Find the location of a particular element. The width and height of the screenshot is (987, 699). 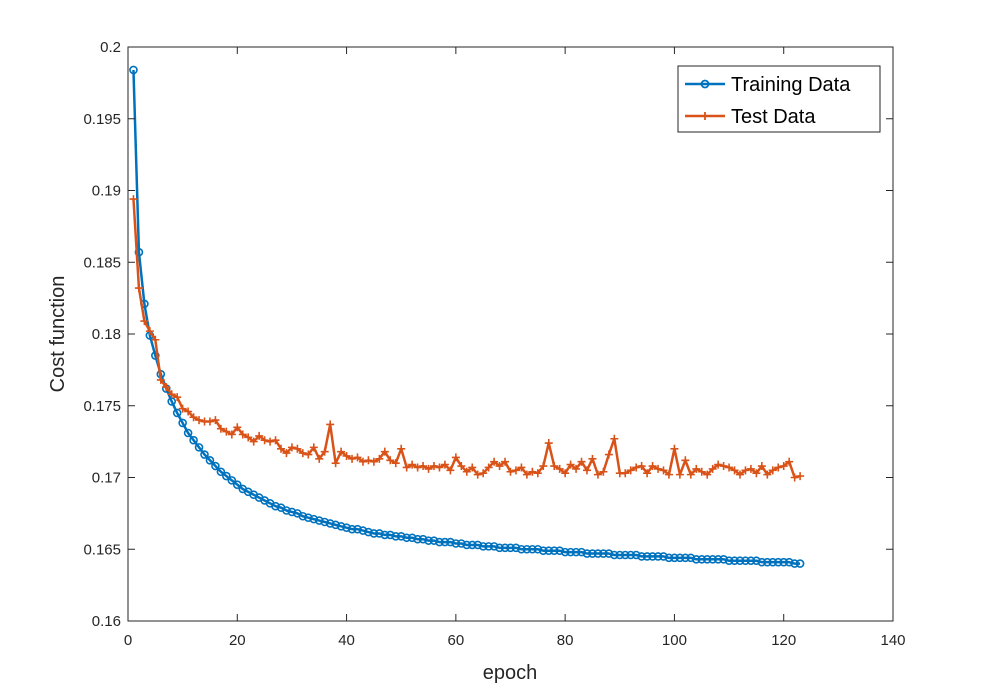

x-tick-label: 140 is located at coordinates (892, 640).